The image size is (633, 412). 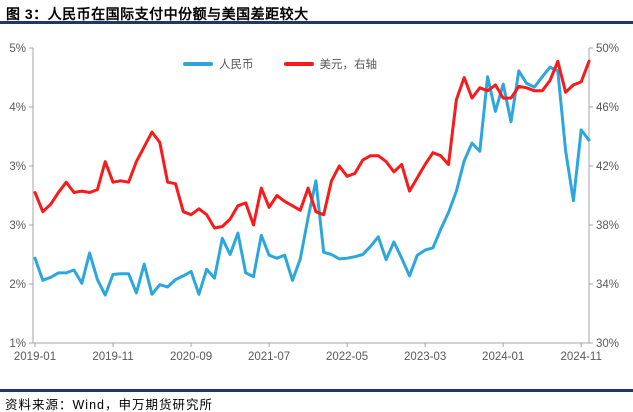 I want to click on figure-title: 图 3：人民币在国际支付中份额与美国差距较大, so click(x=157, y=14).